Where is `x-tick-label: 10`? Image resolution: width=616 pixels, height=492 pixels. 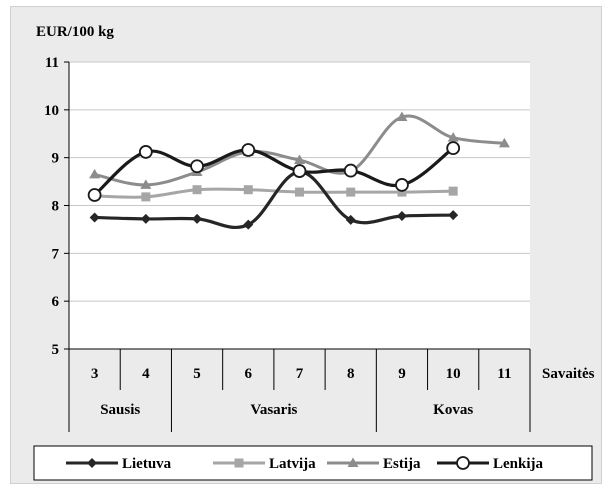 x-tick-label: 10 is located at coordinates (453, 374).